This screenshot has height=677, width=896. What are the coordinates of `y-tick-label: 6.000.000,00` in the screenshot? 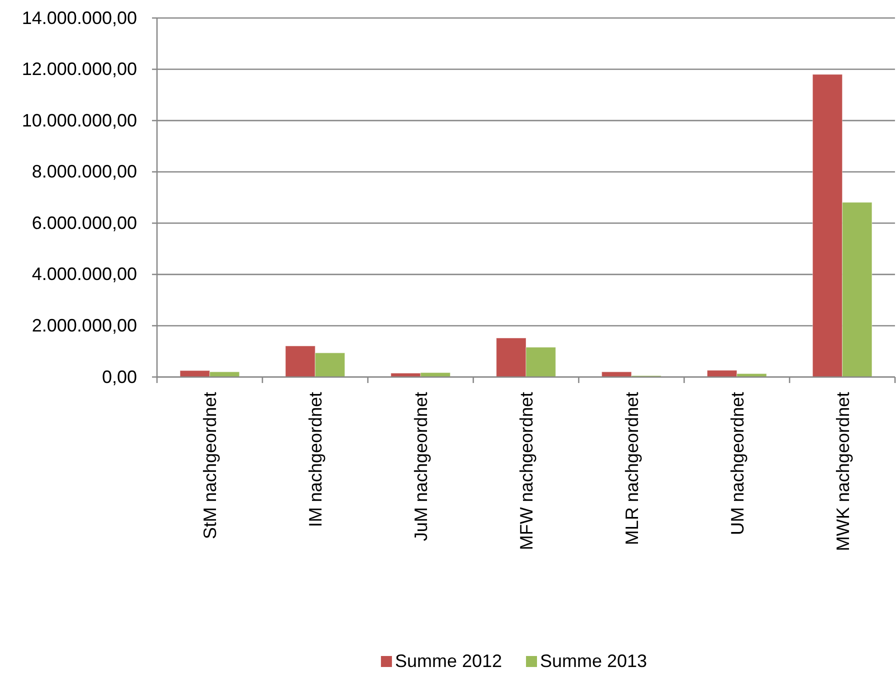 It's located at (84, 222).